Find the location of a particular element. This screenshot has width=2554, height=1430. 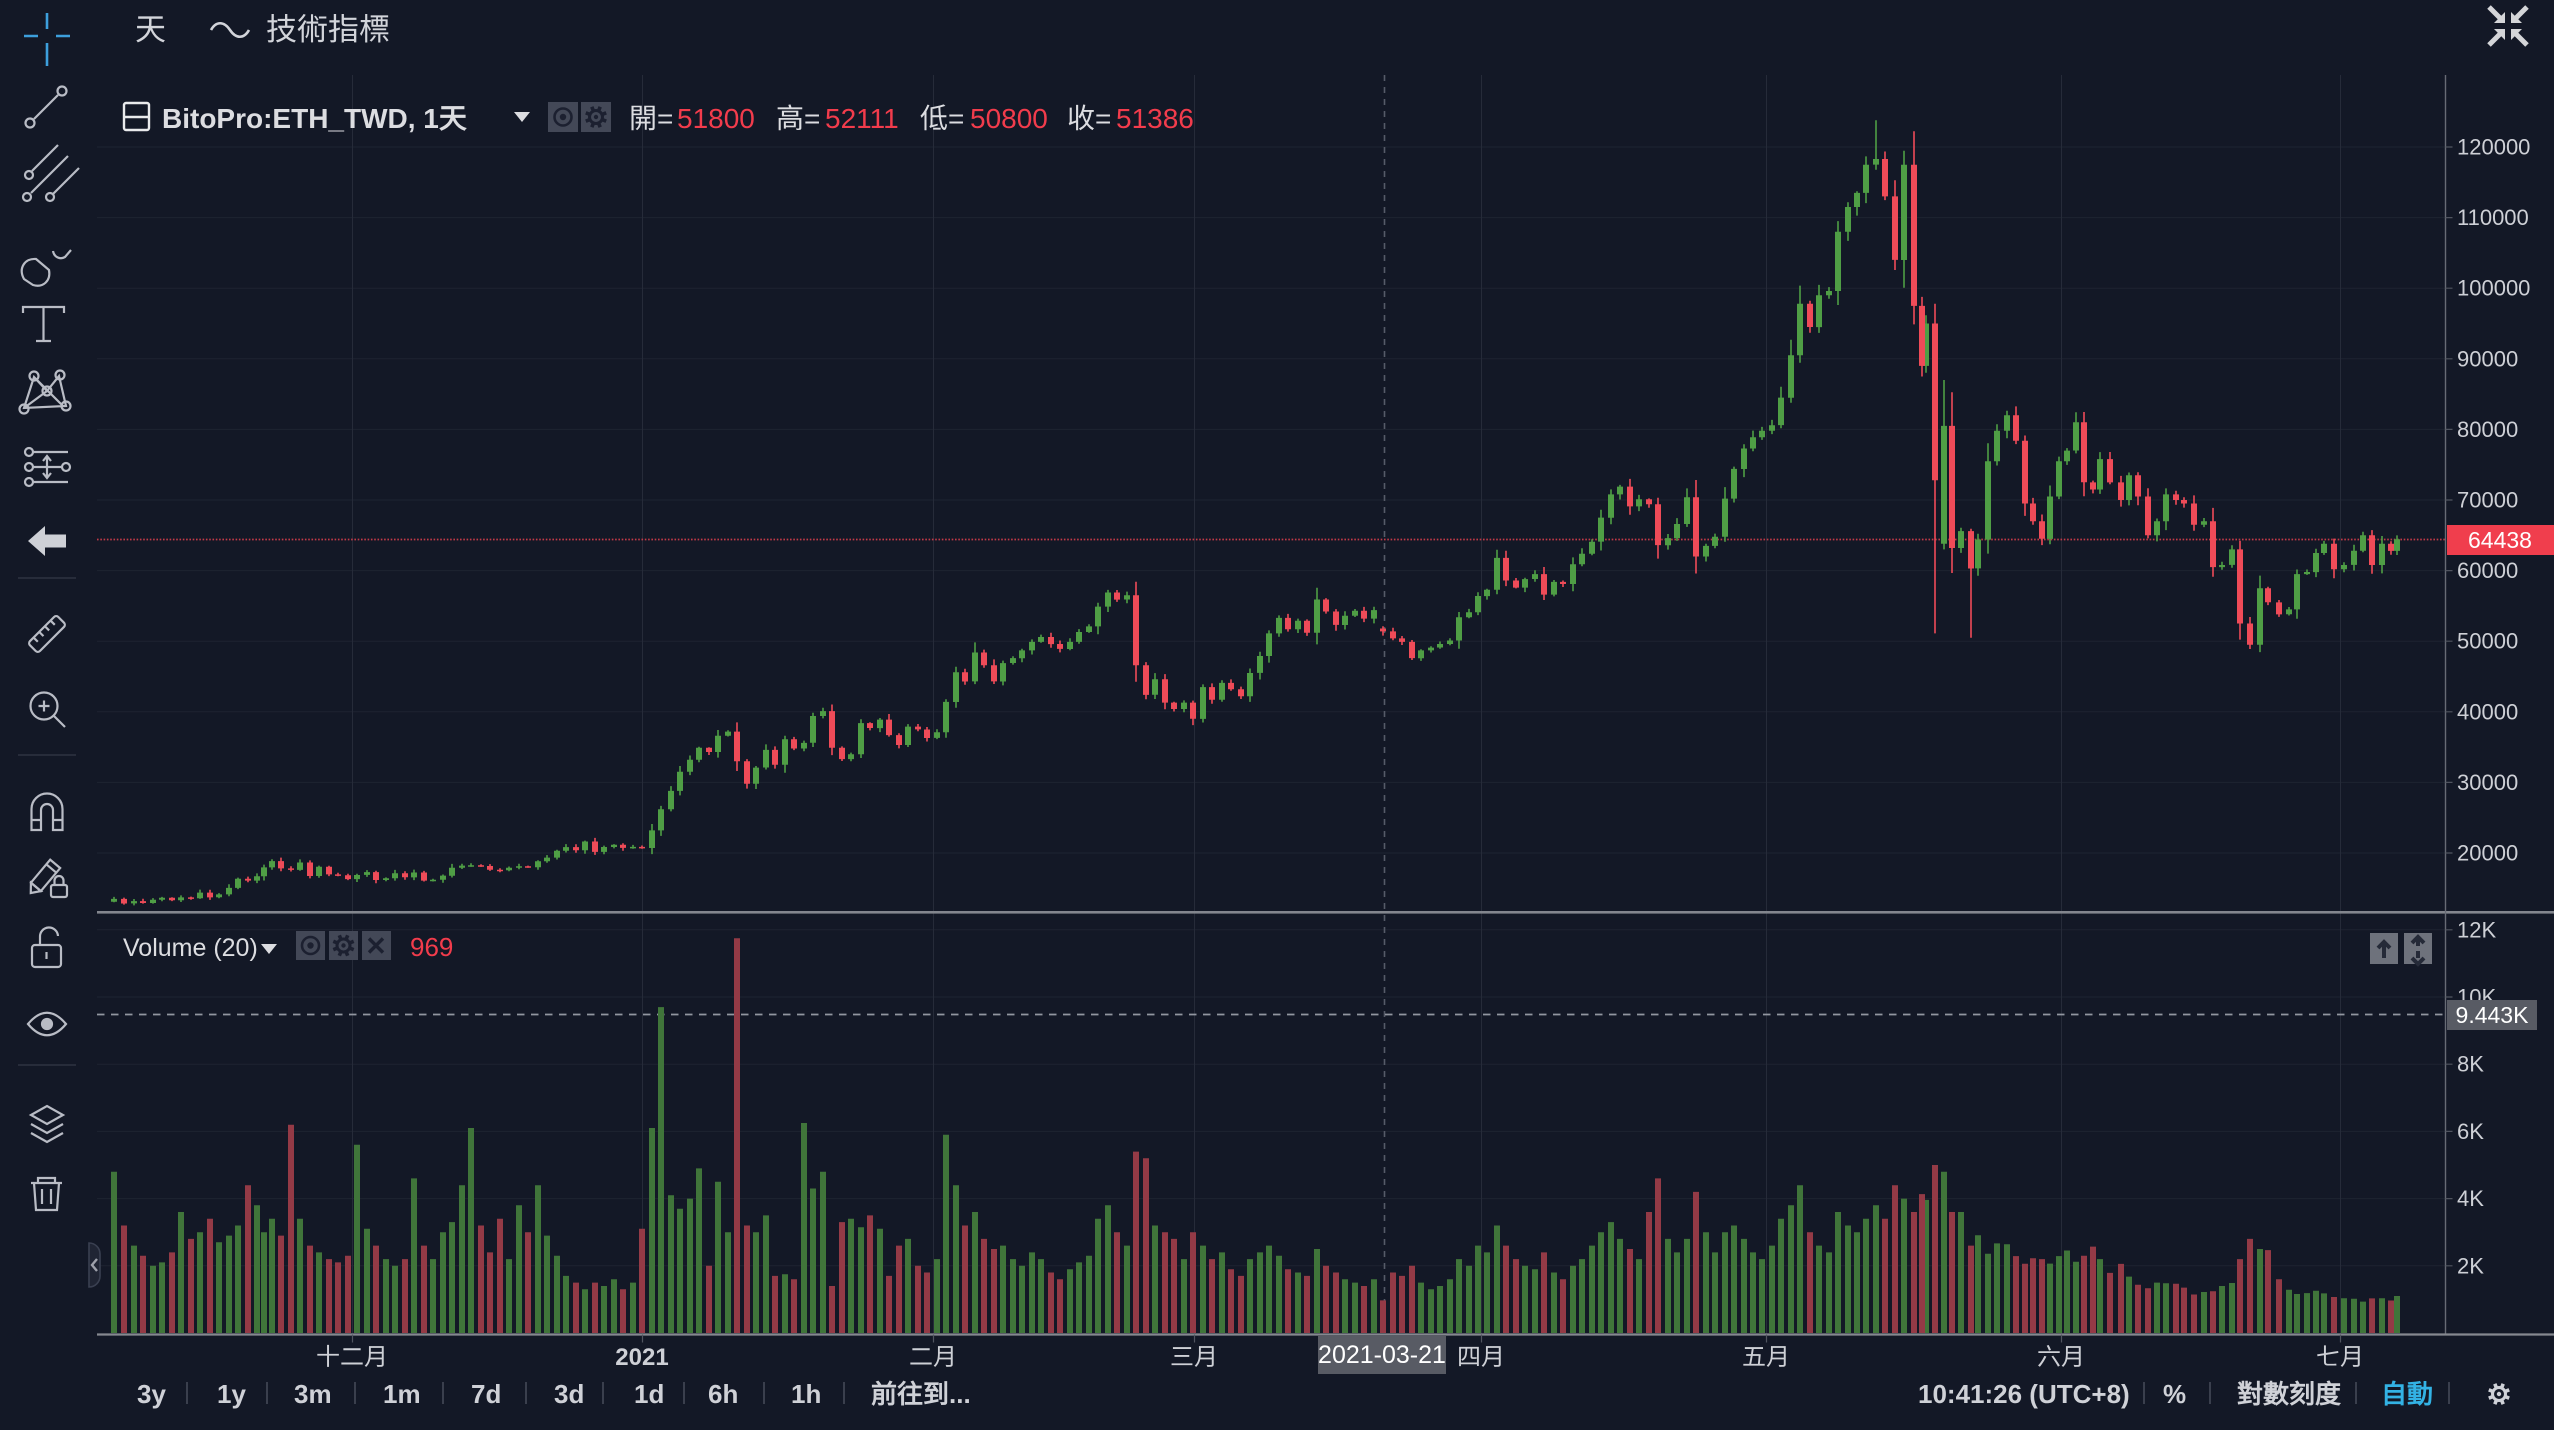

svg-text: 6h is located at coordinates (723, 1394).